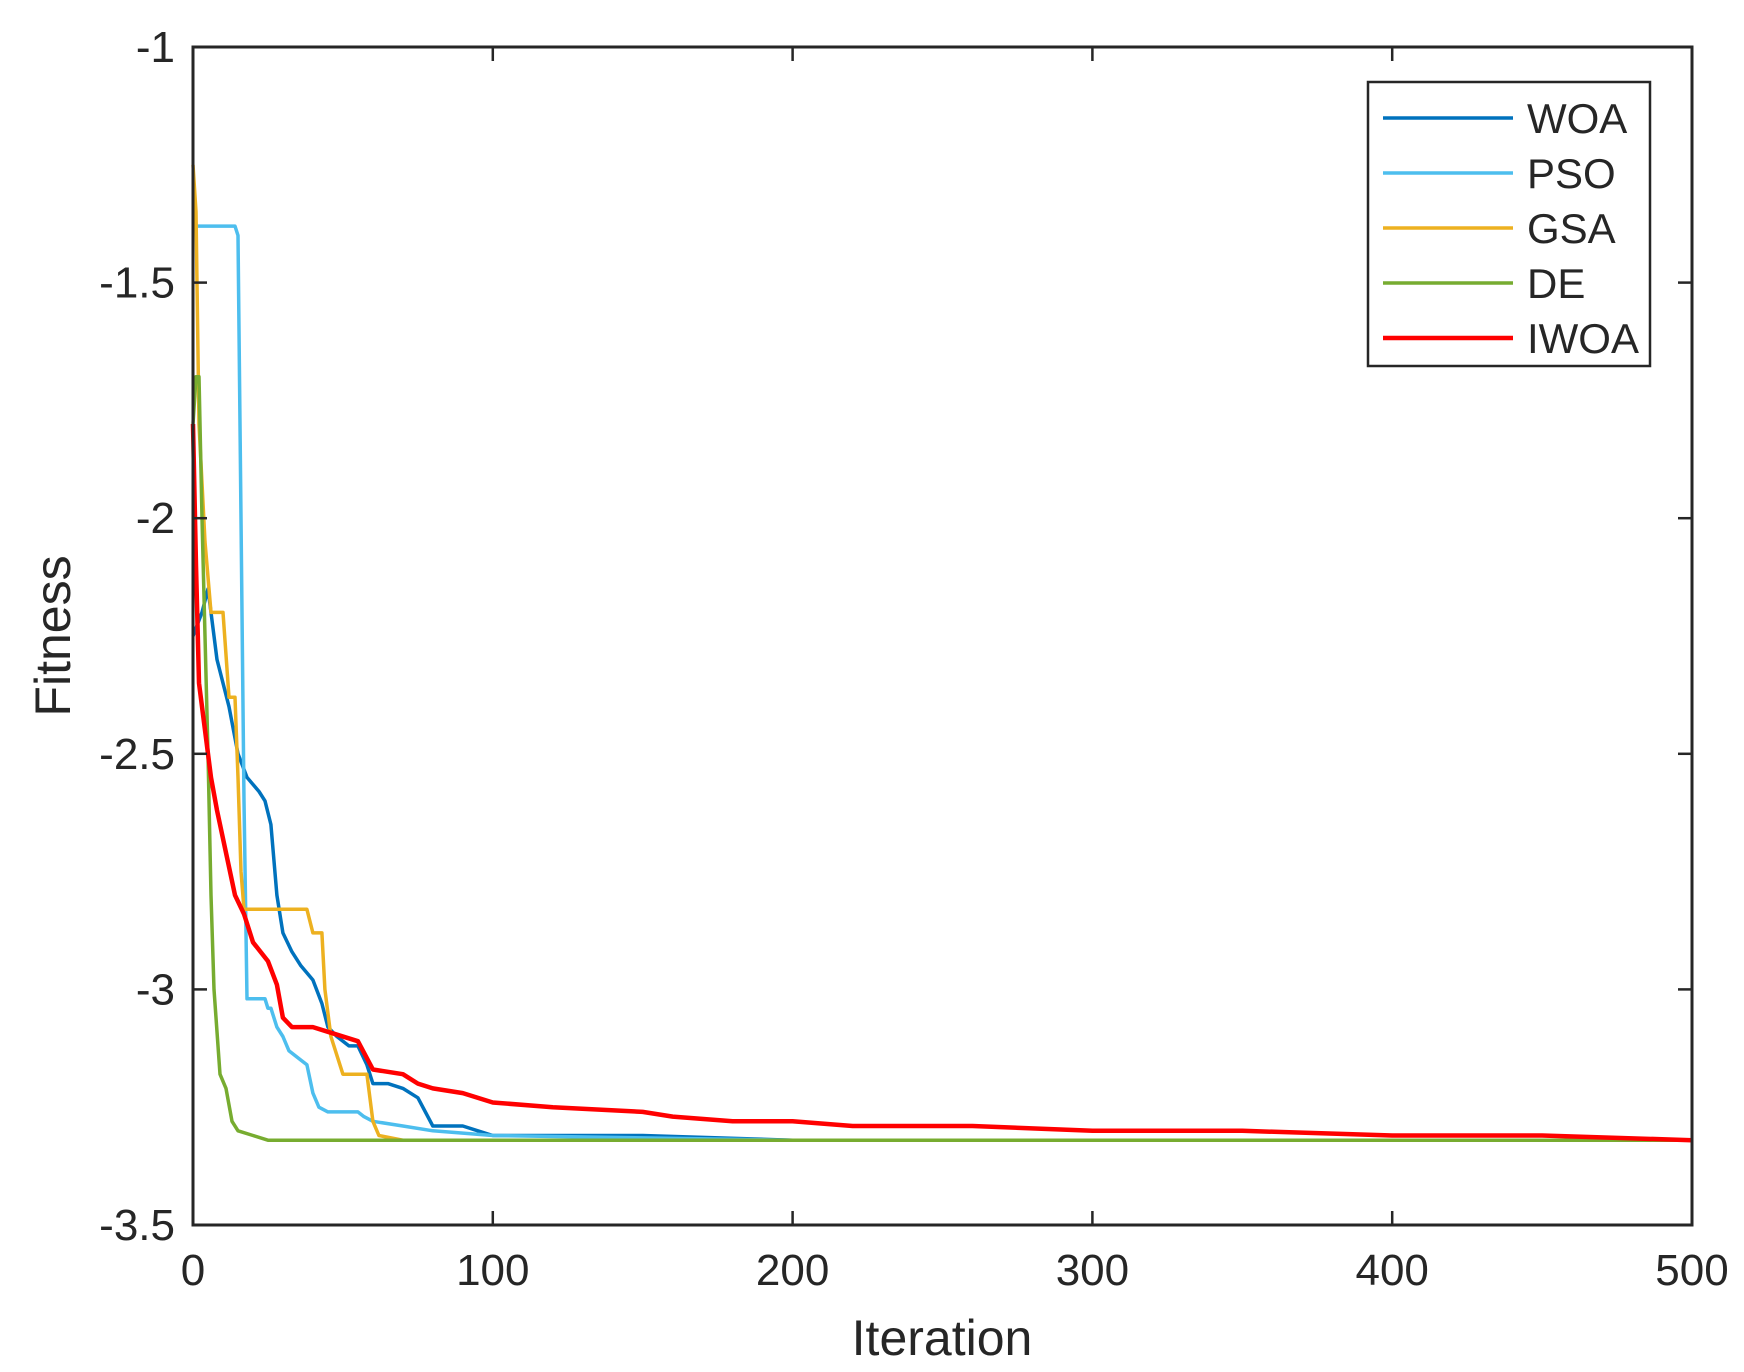  What do you see at coordinates (1092, 1270) in the screenshot?
I see `x-tick-label: 300` at bounding box center [1092, 1270].